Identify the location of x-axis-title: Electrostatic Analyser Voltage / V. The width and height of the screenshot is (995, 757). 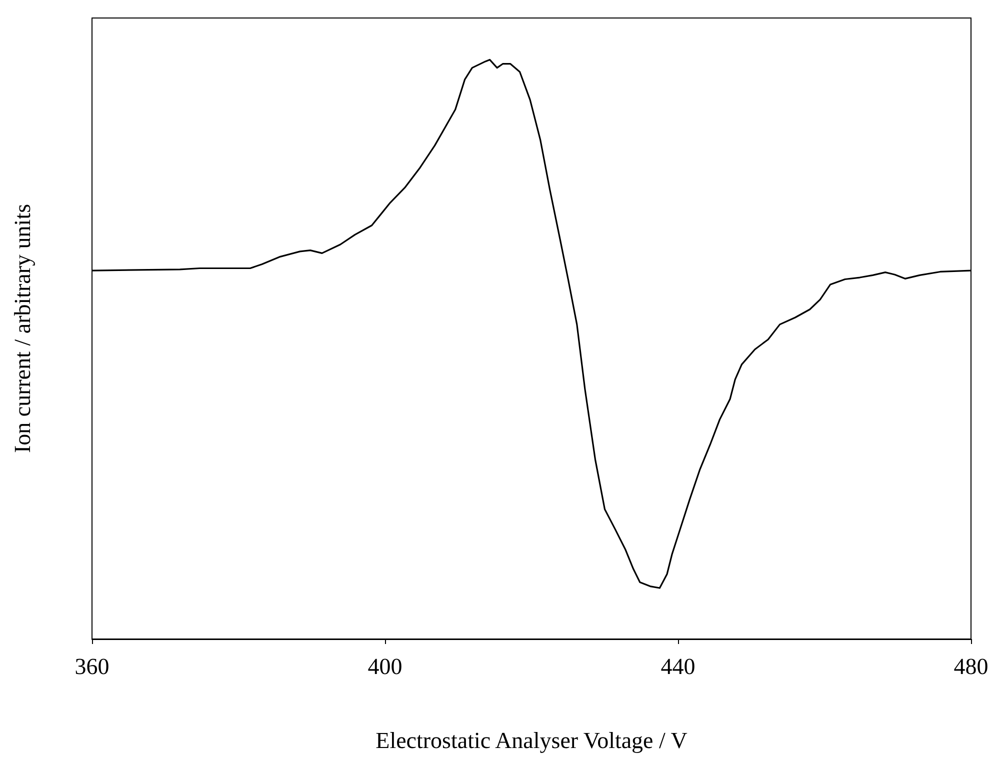
(532, 740).